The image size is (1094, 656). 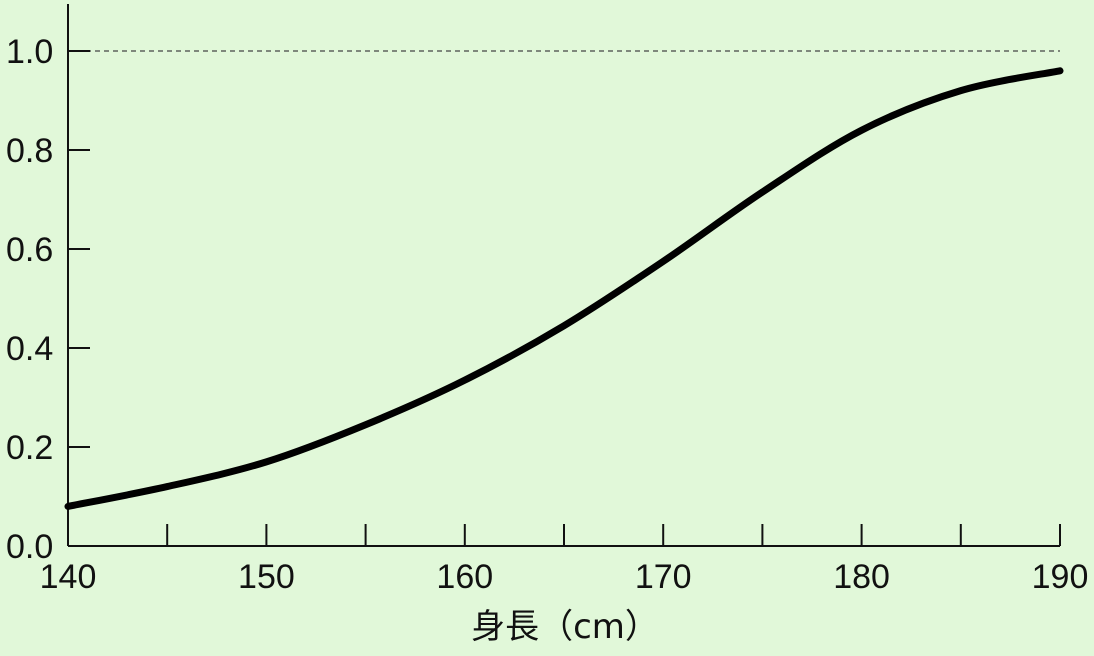 I want to click on y-tick-label: 0.0, so click(x=29, y=547).